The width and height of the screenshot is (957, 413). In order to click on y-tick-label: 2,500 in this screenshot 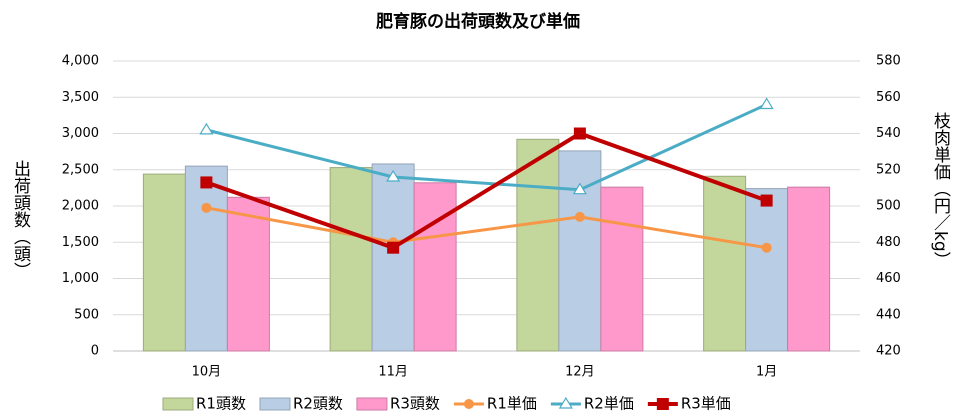, I will do `click(80, 169)`.